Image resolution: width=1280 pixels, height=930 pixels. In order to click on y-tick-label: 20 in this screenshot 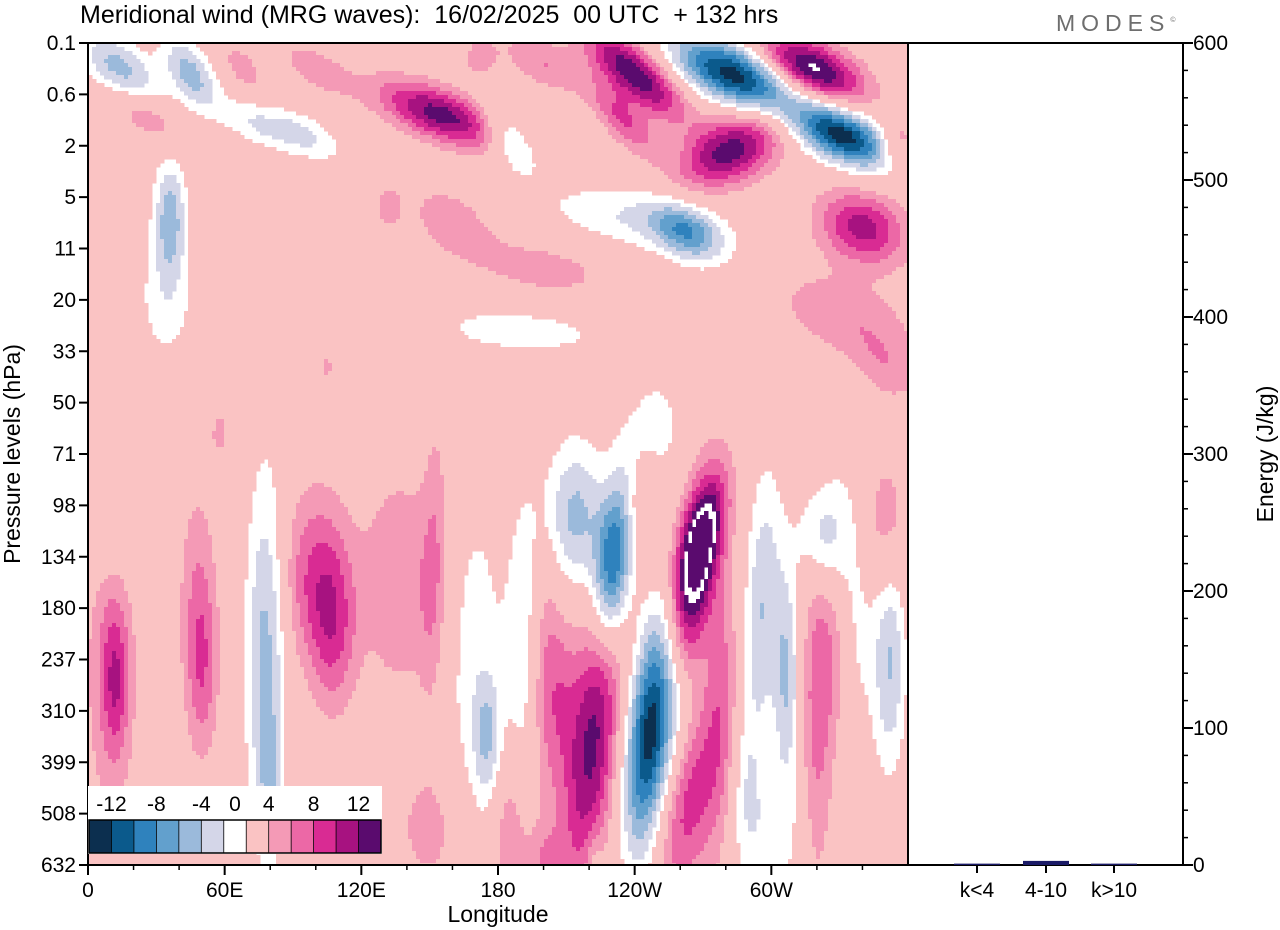, I will do `click(64, 300)`.